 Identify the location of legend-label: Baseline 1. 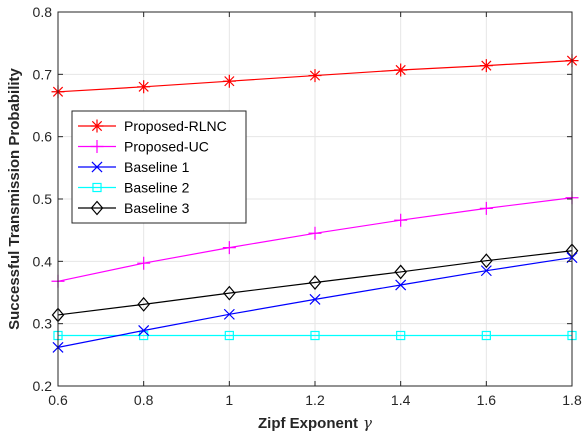
(157, 167).